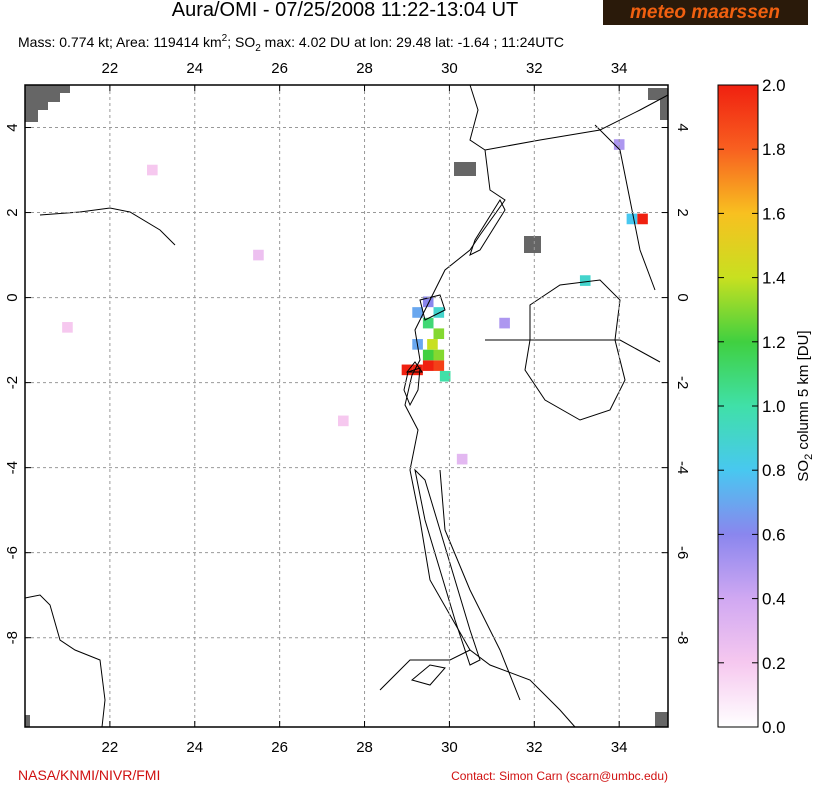 The height and width of the screenshot is (789, 816). What do you see at coordinates (803, 471) in the screenshot?
I see `colorbar-label-part: SO` at bounding box center [803, 471].